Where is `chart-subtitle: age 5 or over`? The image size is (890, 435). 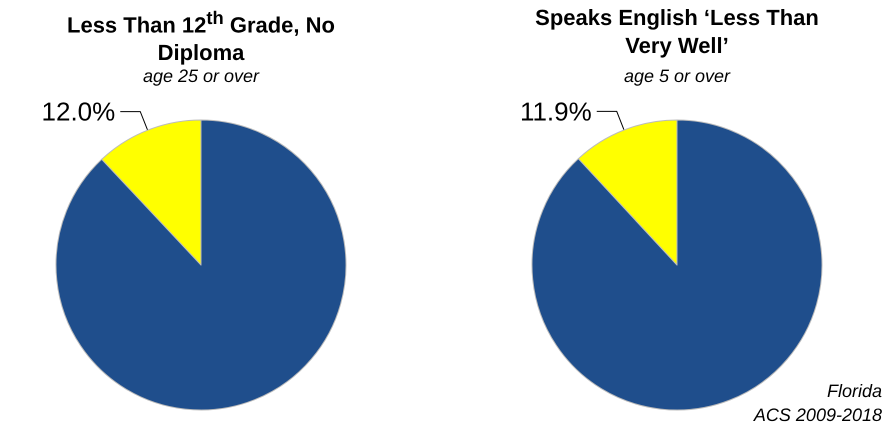 chart-subtitle: age 5 or over is located at coordinates (677, 76).